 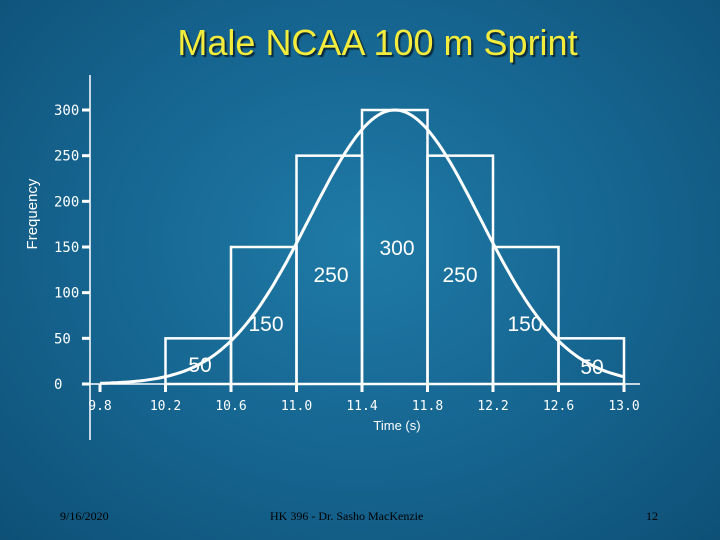 What do you see at coordinates (459, 275) in the screenshot?
I see `bar-value-label-4: 250` at bounding box center [459, 275].